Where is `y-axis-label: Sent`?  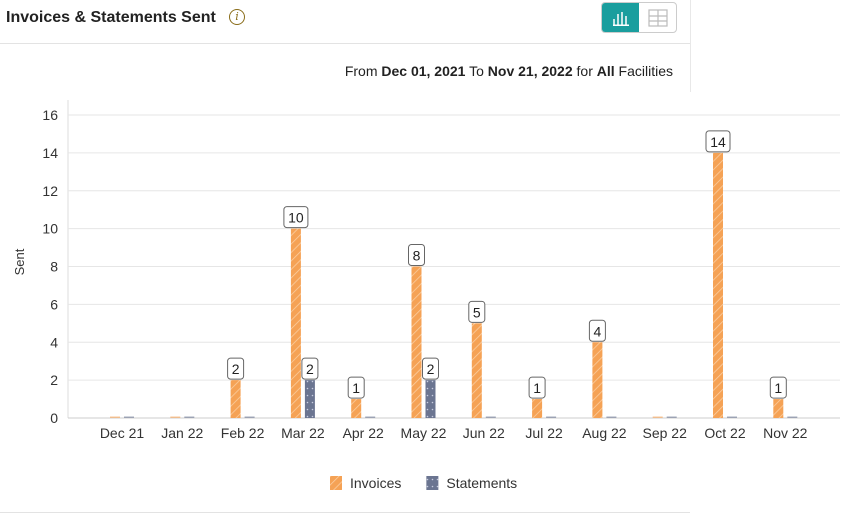 y-axis-label: Sent is located at coordinates (19, 261).